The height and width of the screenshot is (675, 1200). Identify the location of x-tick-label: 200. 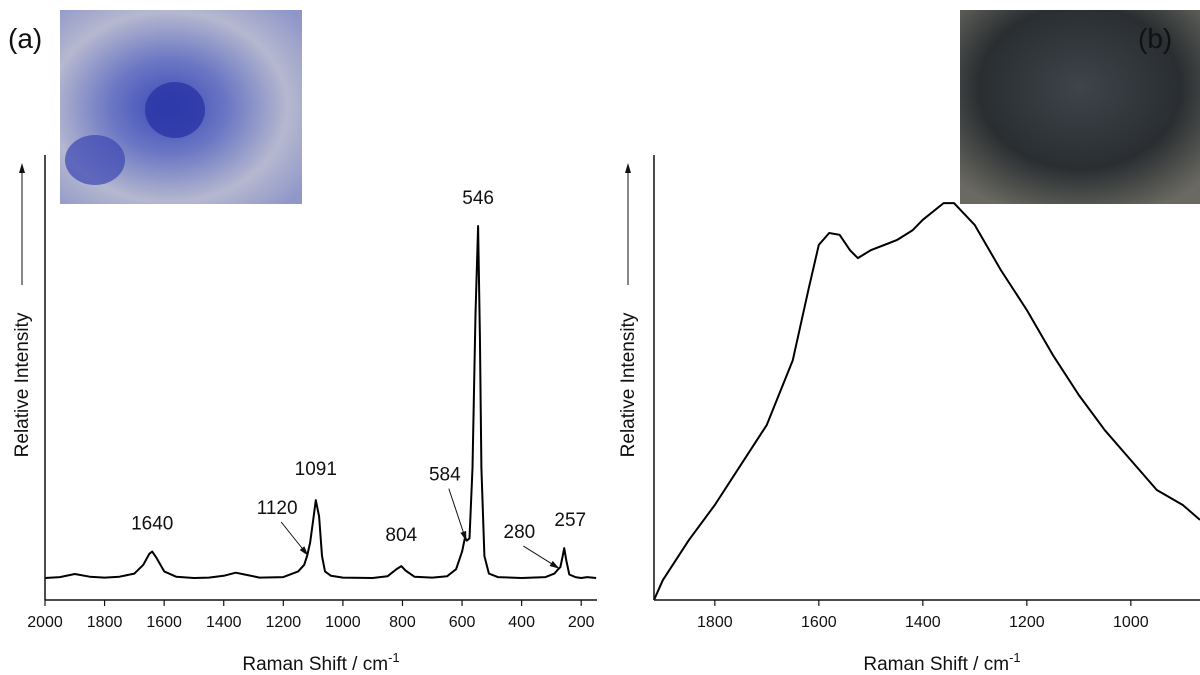
(581, 622).